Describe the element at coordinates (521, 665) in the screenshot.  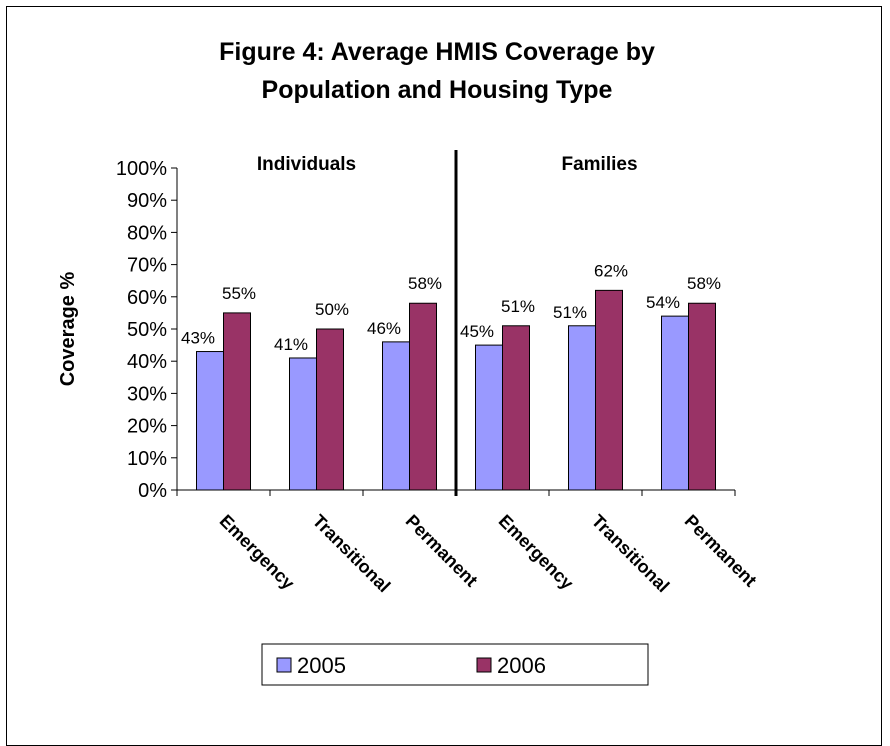
I see `legend-label: 2006` at that location.